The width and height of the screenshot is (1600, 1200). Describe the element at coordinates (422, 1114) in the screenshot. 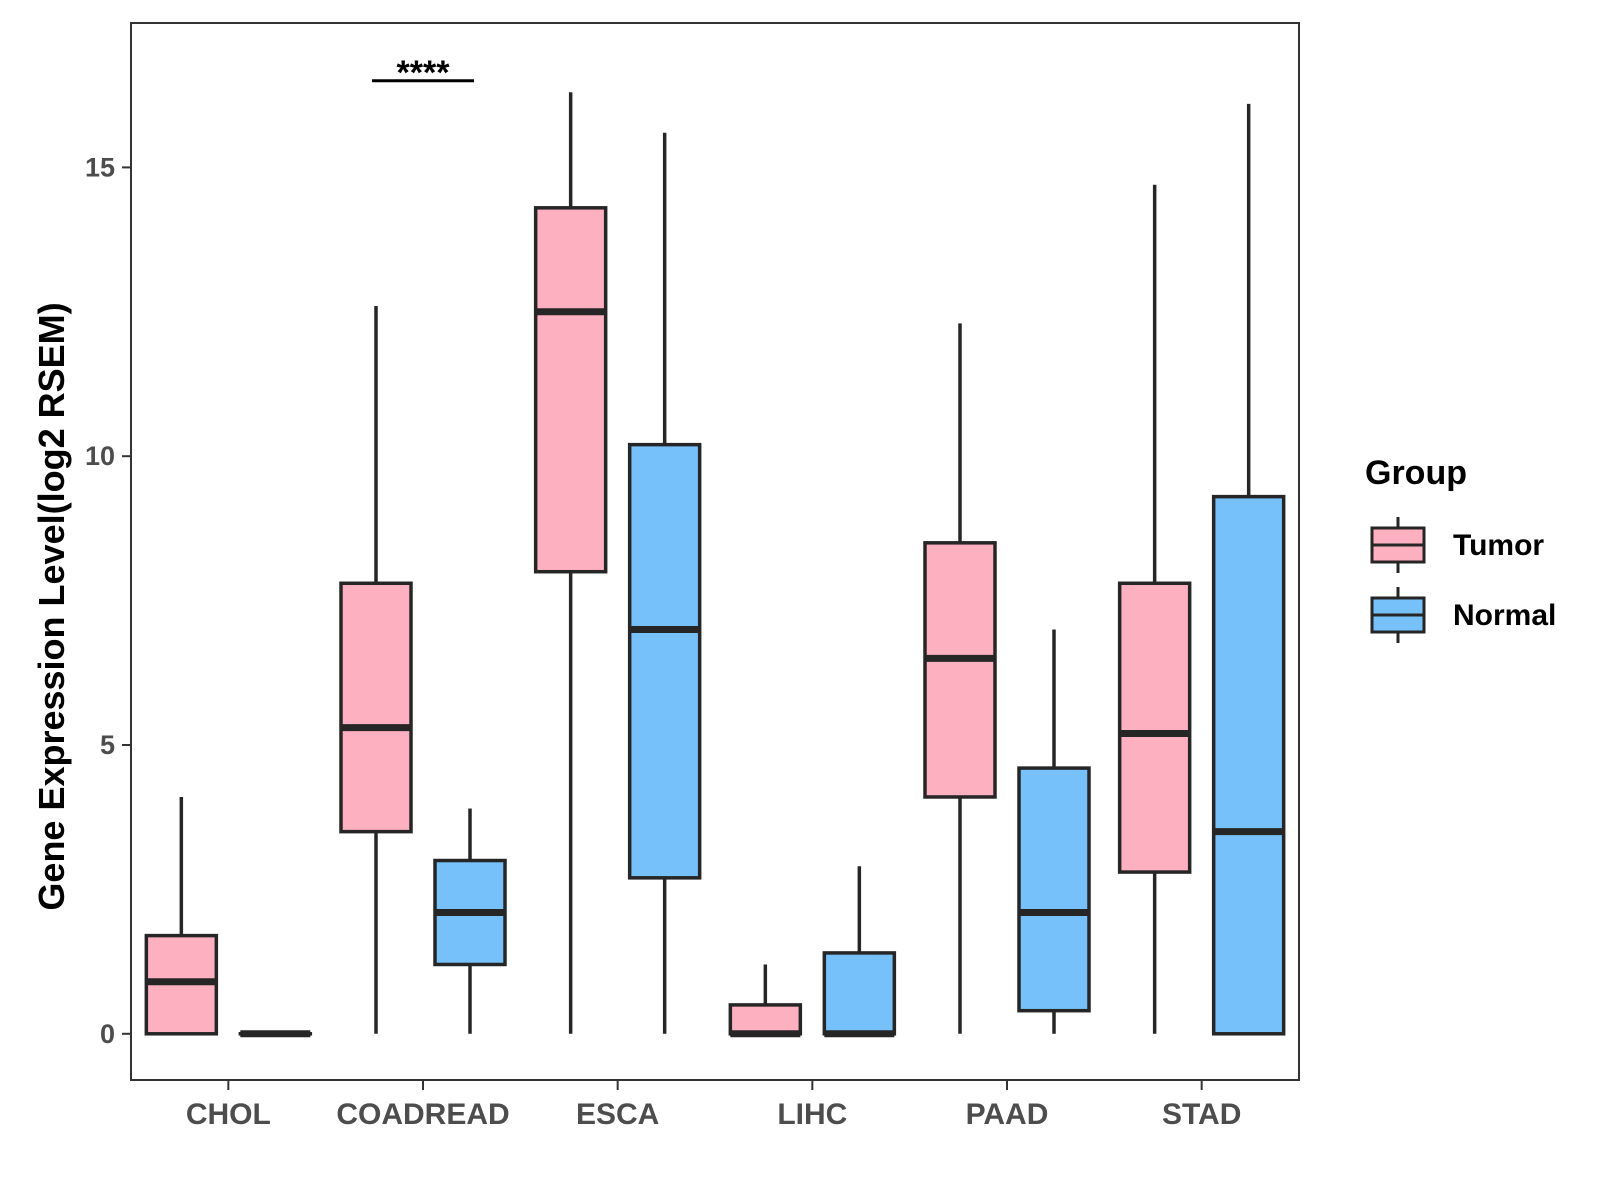

I see `x-tick-label-coadread: COADREAD` at that location.